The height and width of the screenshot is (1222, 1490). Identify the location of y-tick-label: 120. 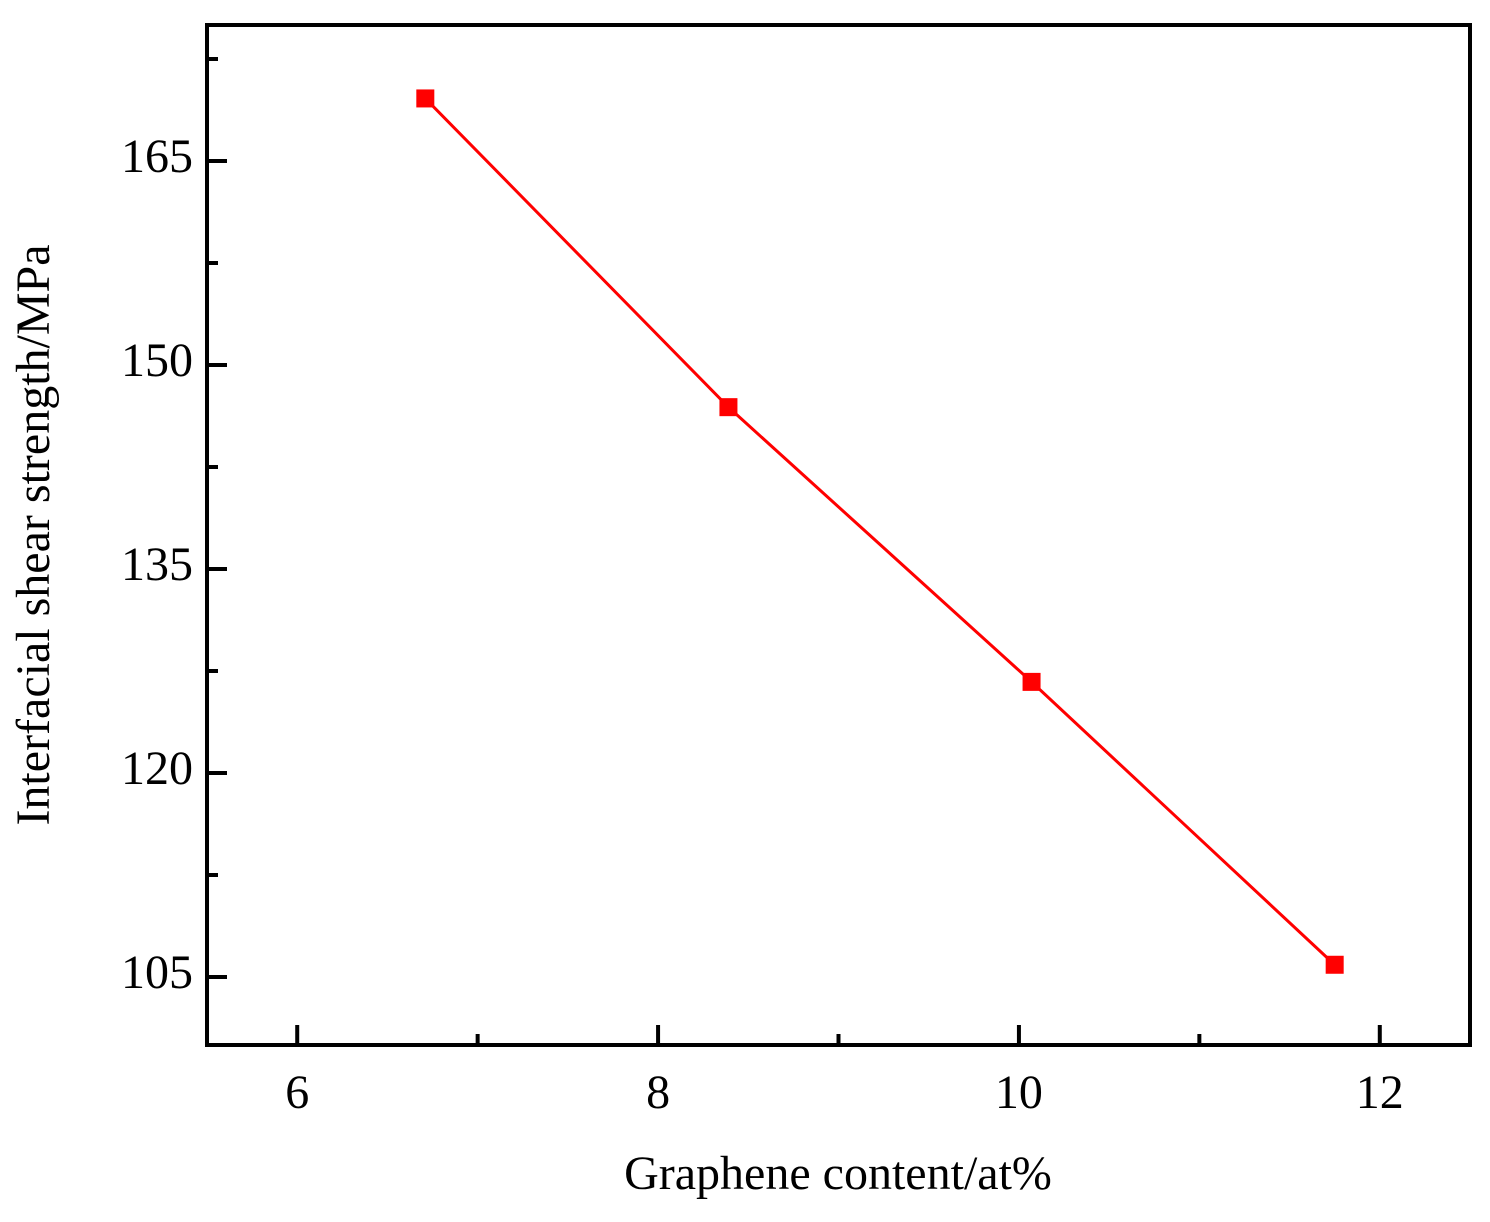
(157, 768).